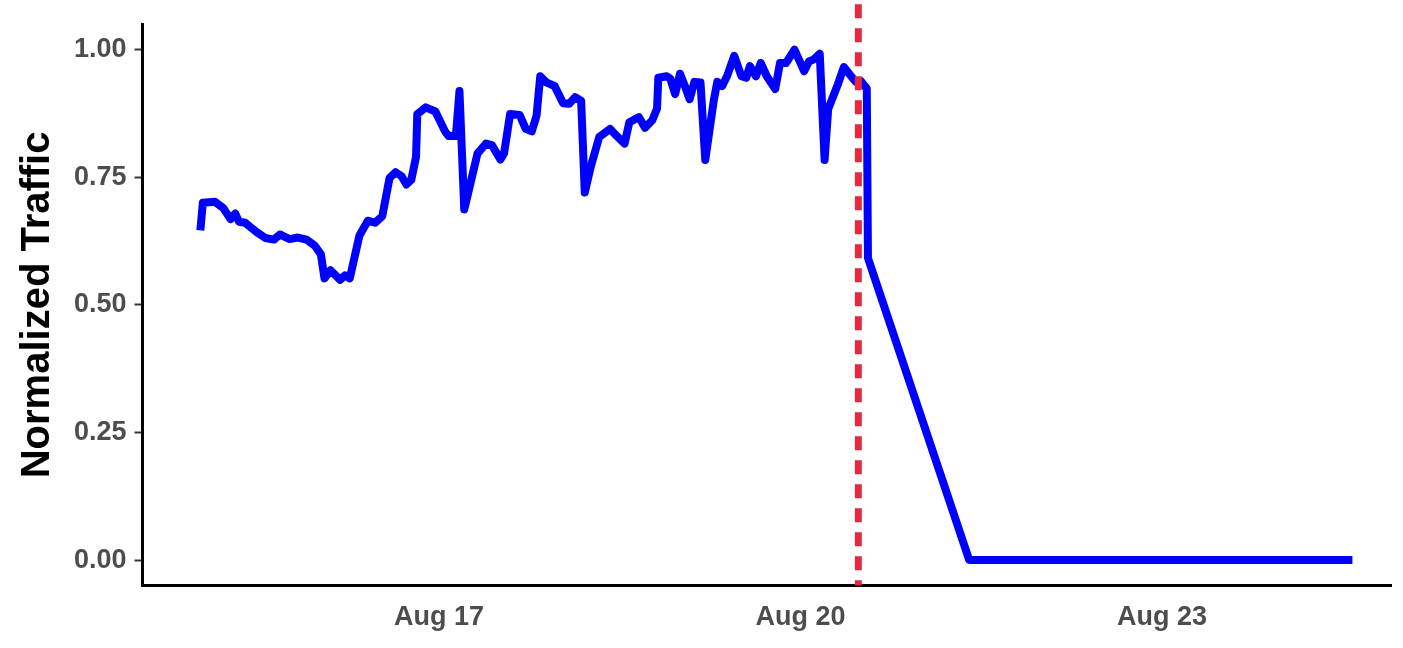  What do you see at coordinates (35, 305) in the screenshot?
I see `y-axis-title: Normalized Traffic` at bounding box center [35, 305].